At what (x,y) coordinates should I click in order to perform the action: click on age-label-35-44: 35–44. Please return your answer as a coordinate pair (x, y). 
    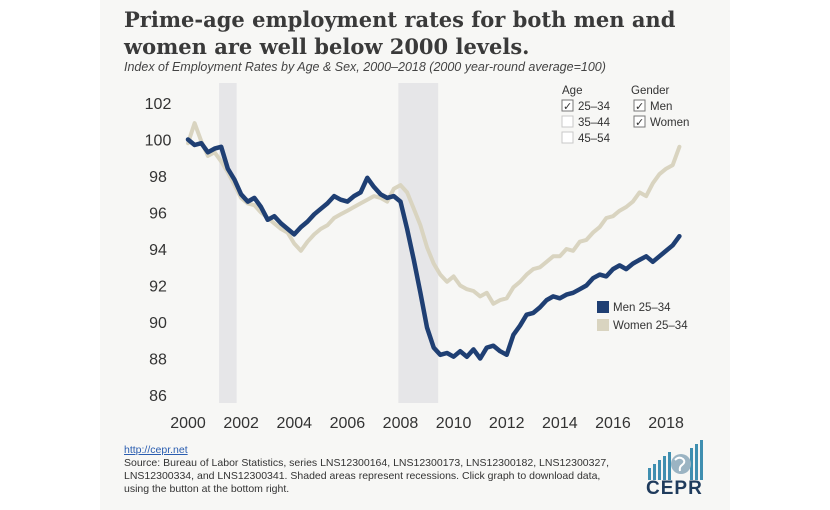
    Looking at the image, I should click on (594, 123).